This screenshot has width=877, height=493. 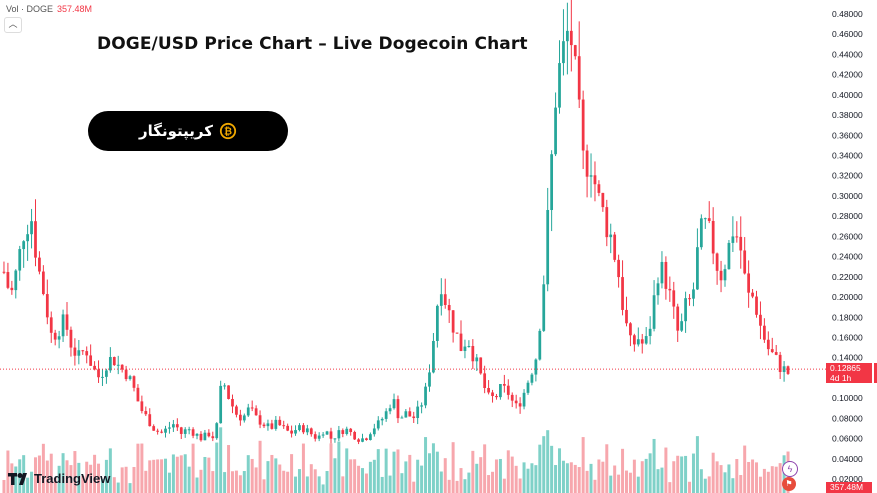 I want to click on y-tick-label: 0.26000, so click(x=847, y=236).